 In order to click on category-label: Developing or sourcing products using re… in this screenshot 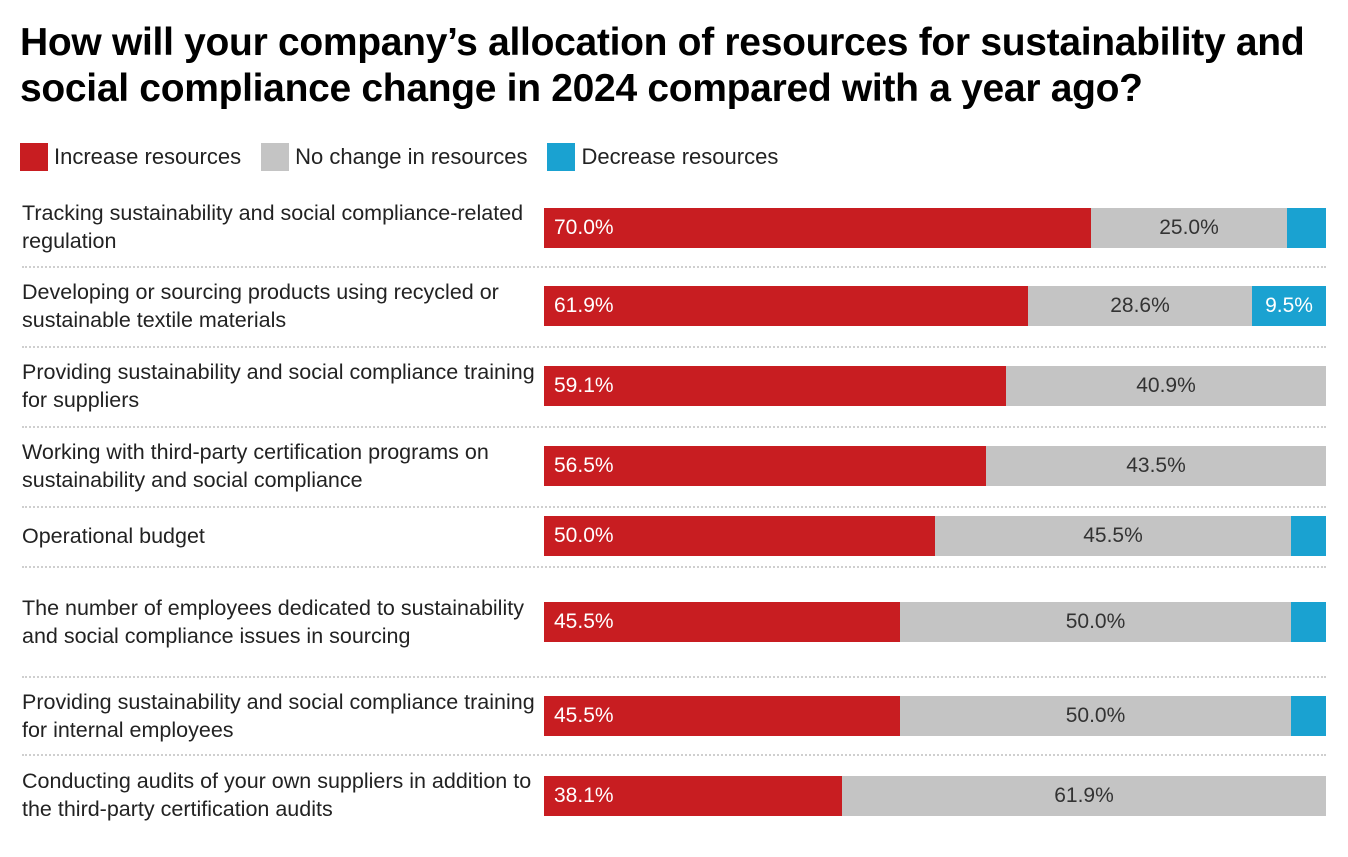, I will do `click(260, 306)`.